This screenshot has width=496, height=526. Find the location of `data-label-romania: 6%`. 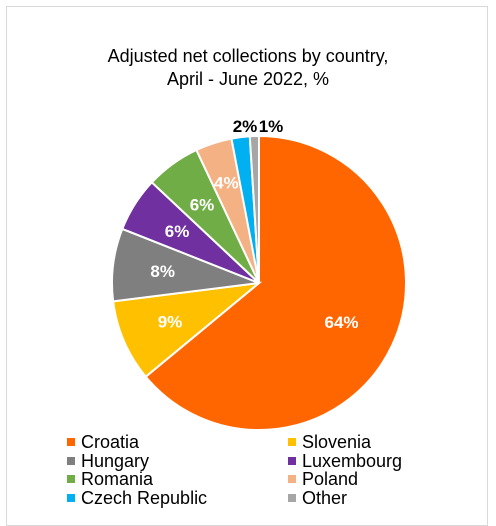

data-label-romania: 6% is located at coordinates (202, 205).